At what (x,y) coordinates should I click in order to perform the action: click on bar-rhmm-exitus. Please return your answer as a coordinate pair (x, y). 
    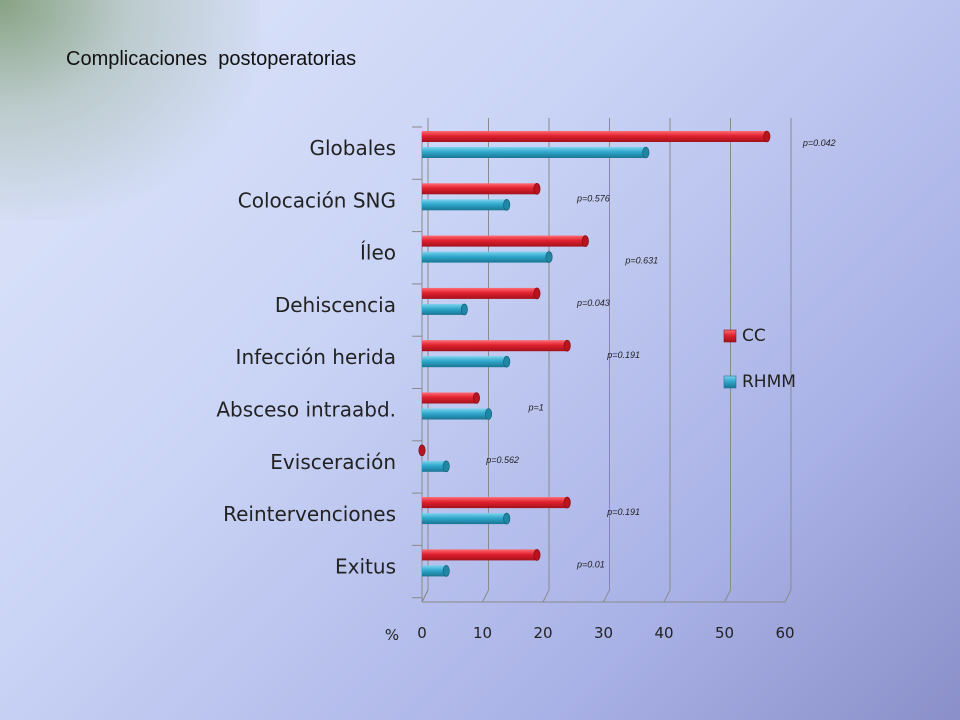
    Looking at the image, I should click on (436, 571).